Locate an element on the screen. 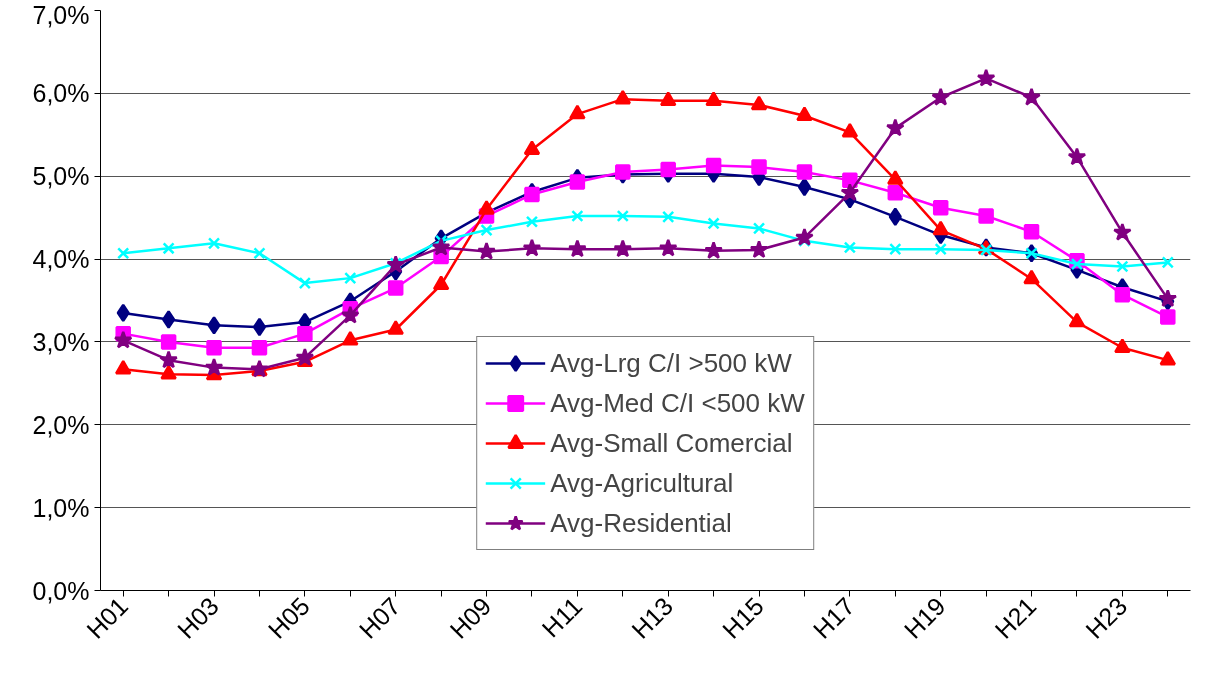  legend-label: Avg-Lrg C/I >500 kW is located at coordinates (671, 363).